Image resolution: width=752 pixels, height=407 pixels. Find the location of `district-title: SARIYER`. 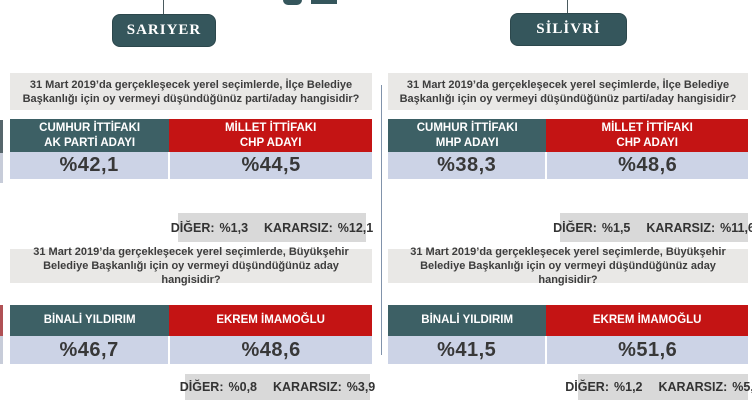

district-title: SARIYER is located at coordinates (164, 30).